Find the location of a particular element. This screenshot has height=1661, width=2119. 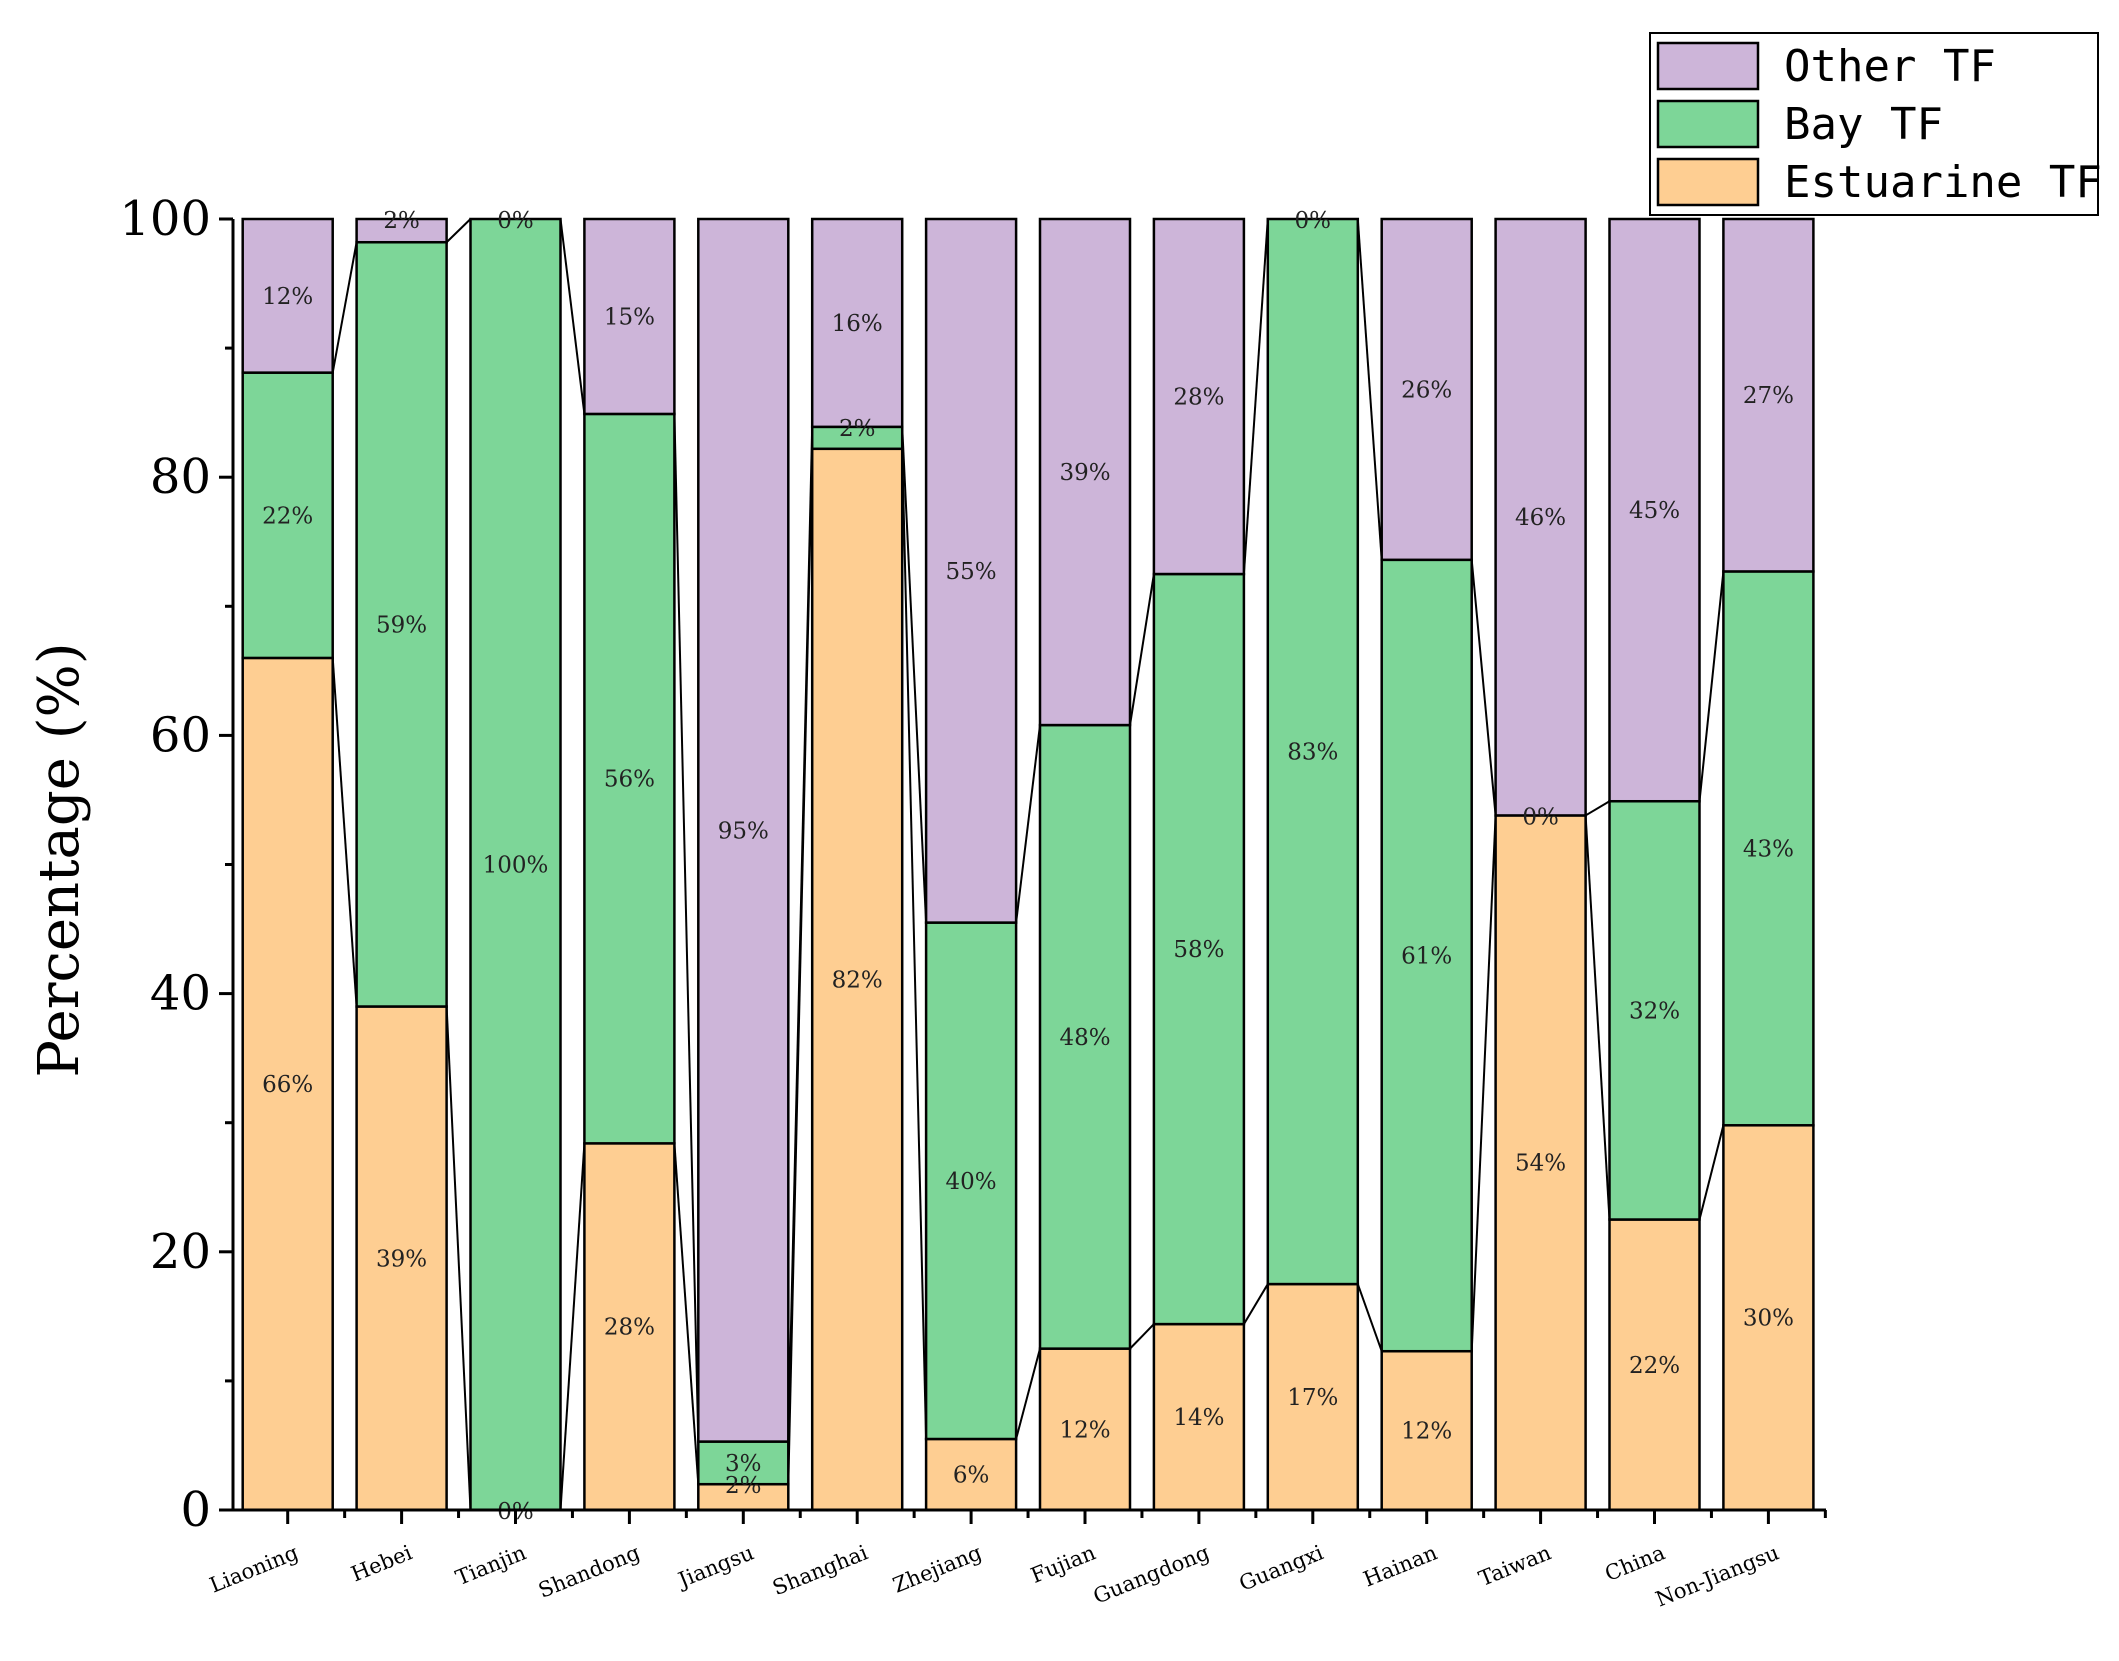

data-label-zhejiang-estuarine-tf: 6% is located at coordinates (971, 1475).